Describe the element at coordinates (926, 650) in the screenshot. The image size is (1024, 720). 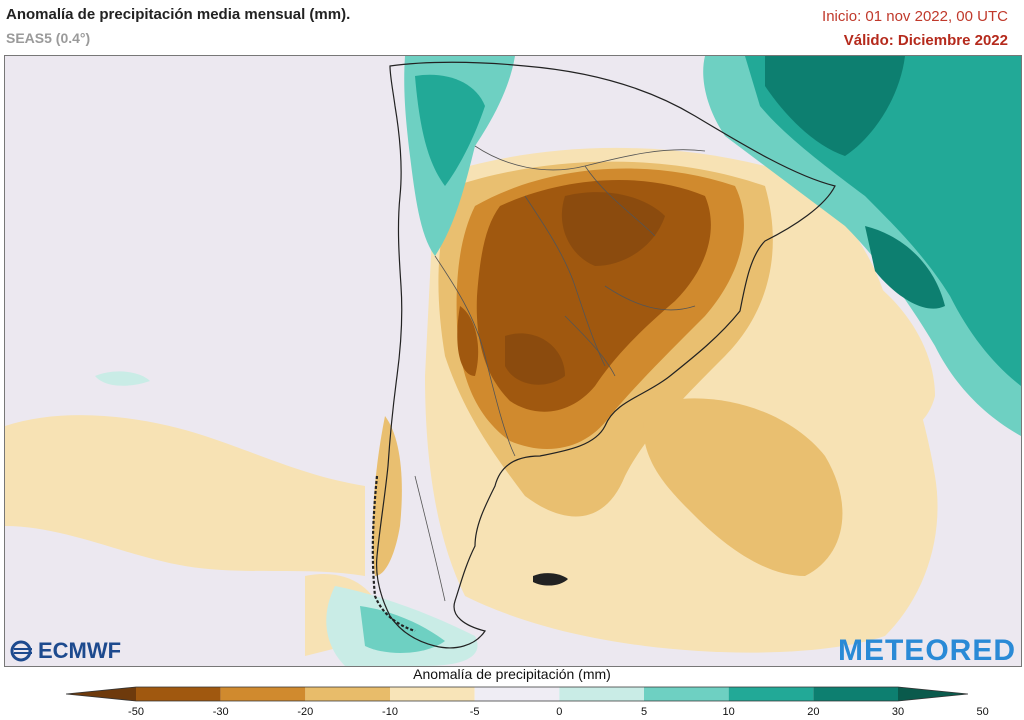
I see `meteored-logo: METEORED` at that location.